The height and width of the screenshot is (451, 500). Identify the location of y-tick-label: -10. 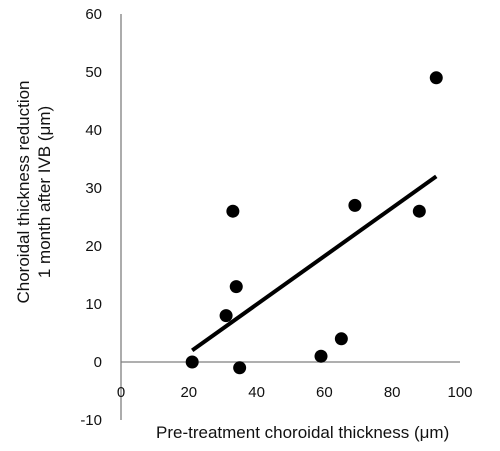
(91, 420).